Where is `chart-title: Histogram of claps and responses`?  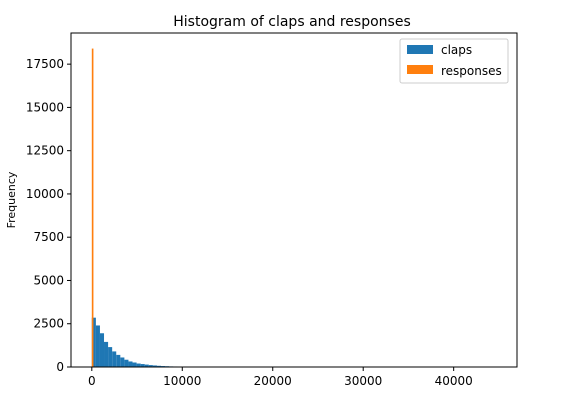 chart-title: Histogram of claps and responses is located at coordinates (292, 22).